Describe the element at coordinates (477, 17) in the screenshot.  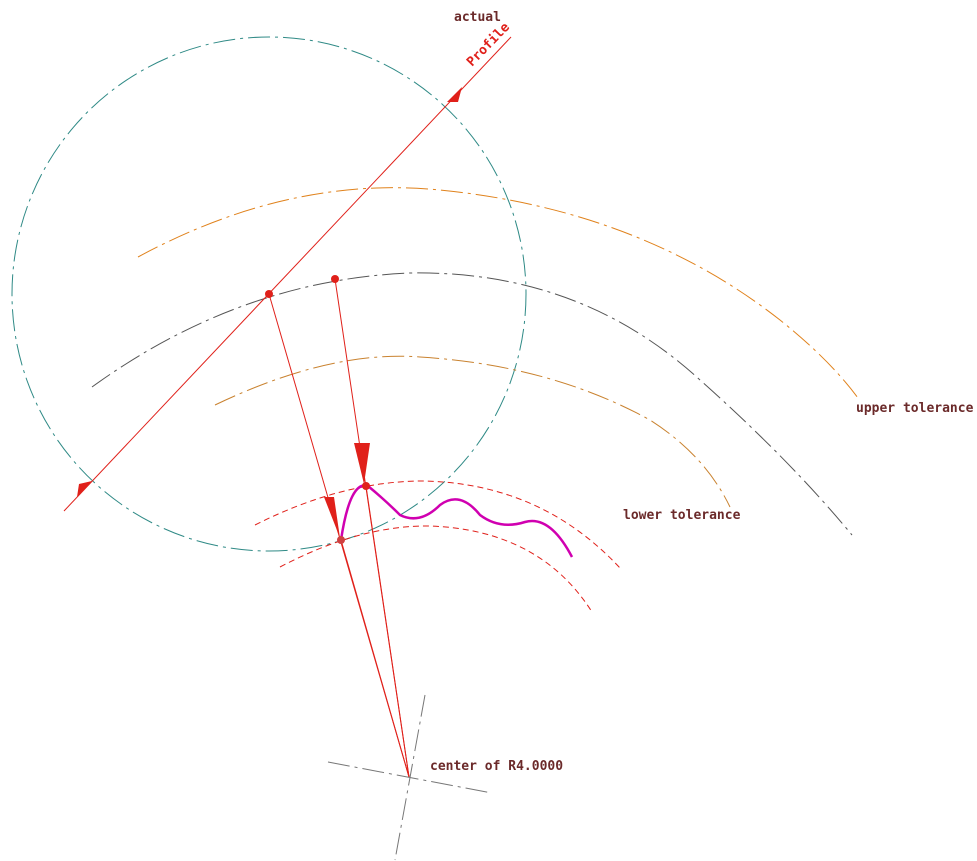
I see `label-actual: actual` at that location.